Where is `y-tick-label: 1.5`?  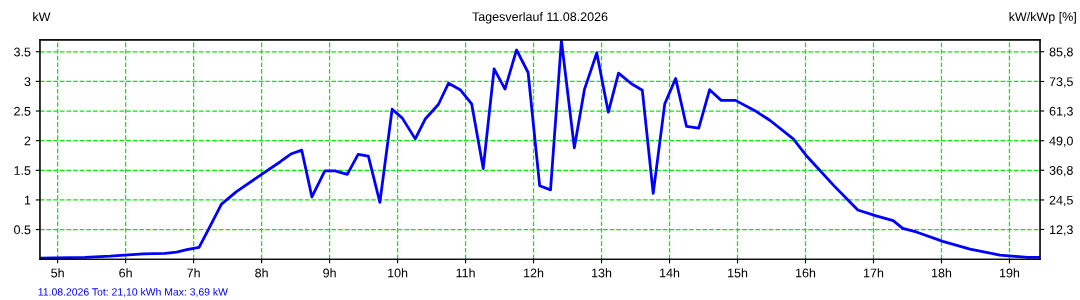
y-tick-label: 1.5 is located at coordinates (22, 170).